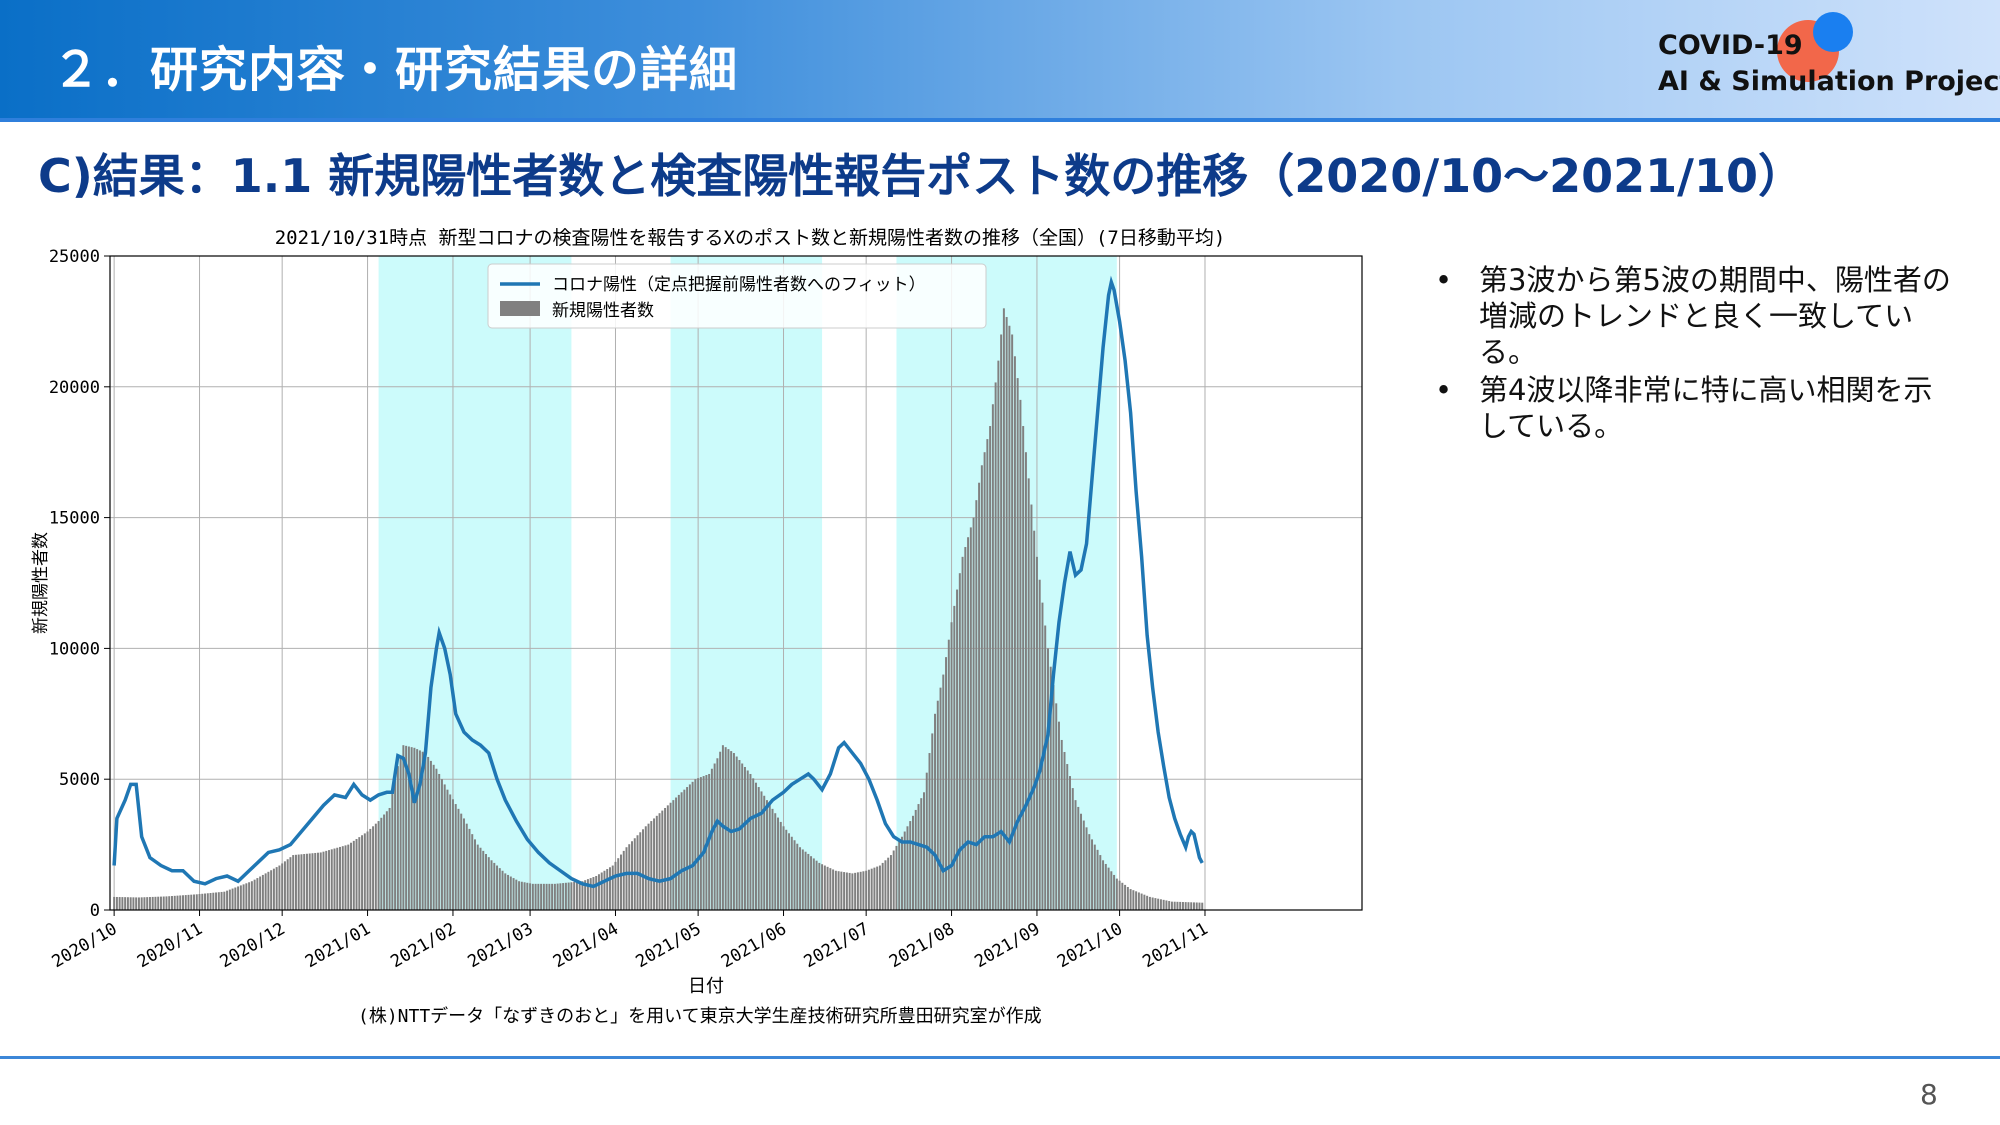 This screenshot has height=1125, width=2000. Describe the element at coordinates (501, 945) in the screenshot. I see `x-tick-label: 2021/03` at that location.